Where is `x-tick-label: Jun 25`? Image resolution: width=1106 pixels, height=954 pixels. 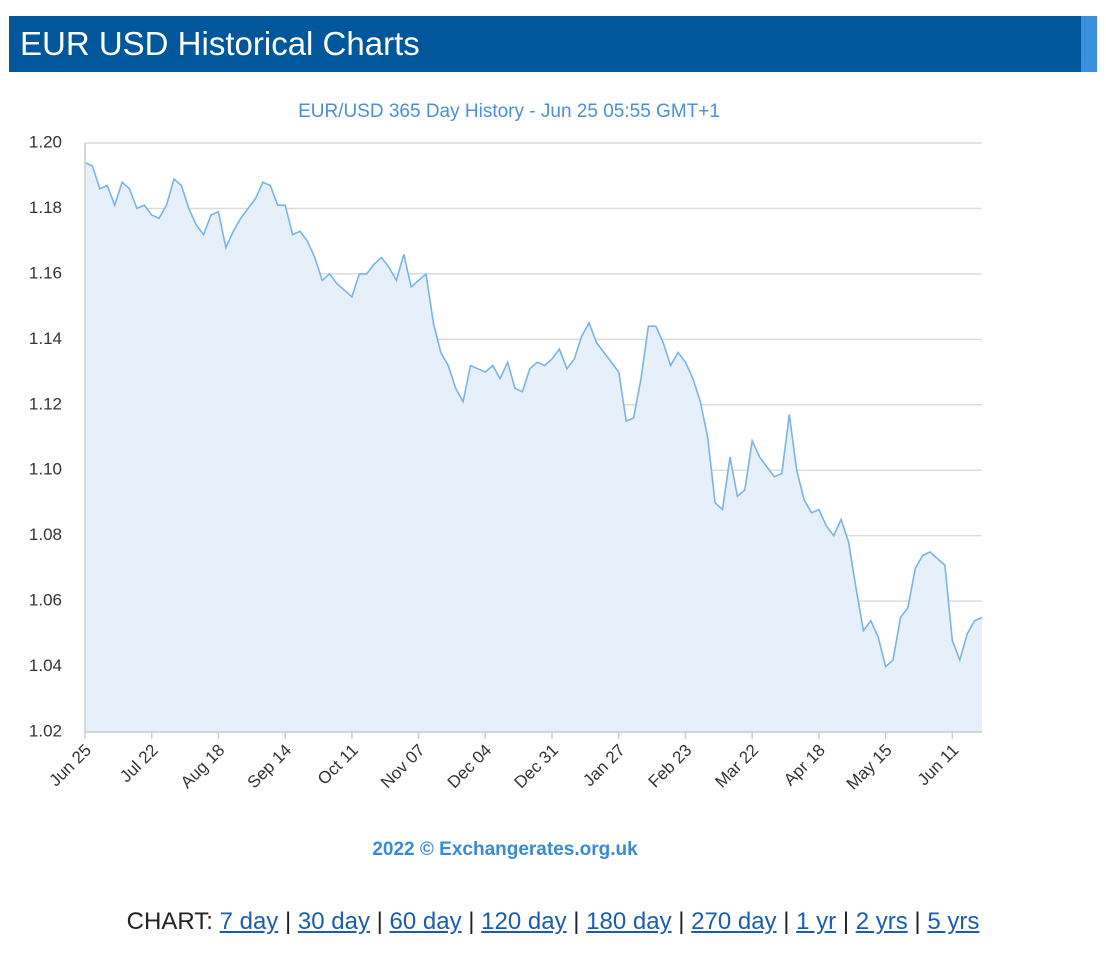 x-tick-label: Jun 25 is located at coordinates (70, 766).